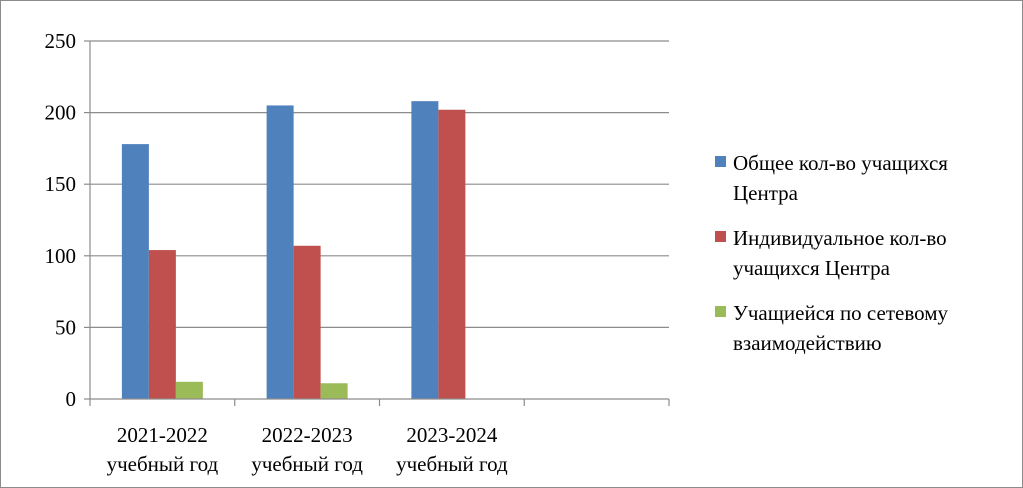 The image size is (1023, 488). Describe the element at coordinates (451, 435) in the screenshot. I see `x-tick-label: 2023-2024` at that location.